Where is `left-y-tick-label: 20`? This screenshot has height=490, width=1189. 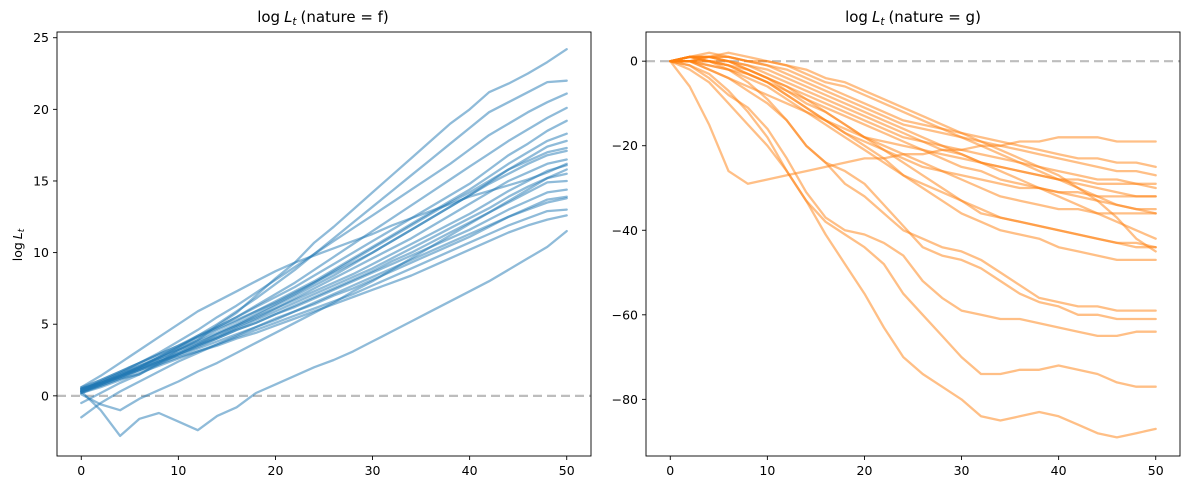
left-y-tick-label: 20 is located at coordinates (41, 109).